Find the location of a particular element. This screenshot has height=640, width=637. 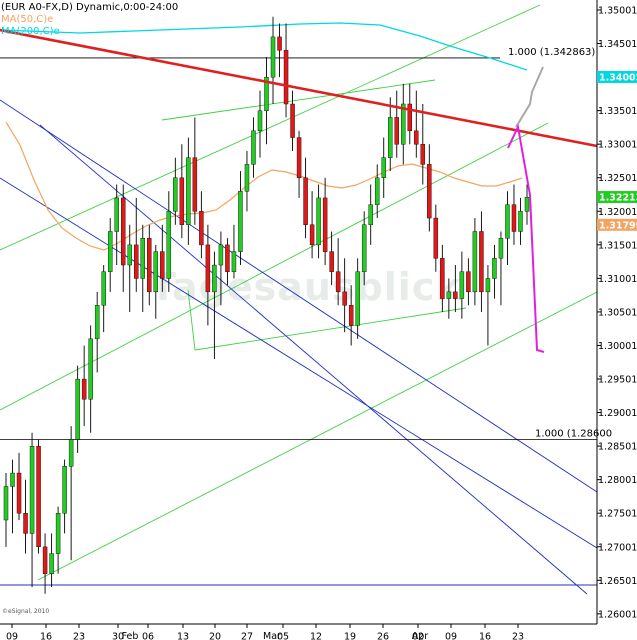

price-tags: 1.34002 1.32213 1.317996 is located at coordinates (617, 150).